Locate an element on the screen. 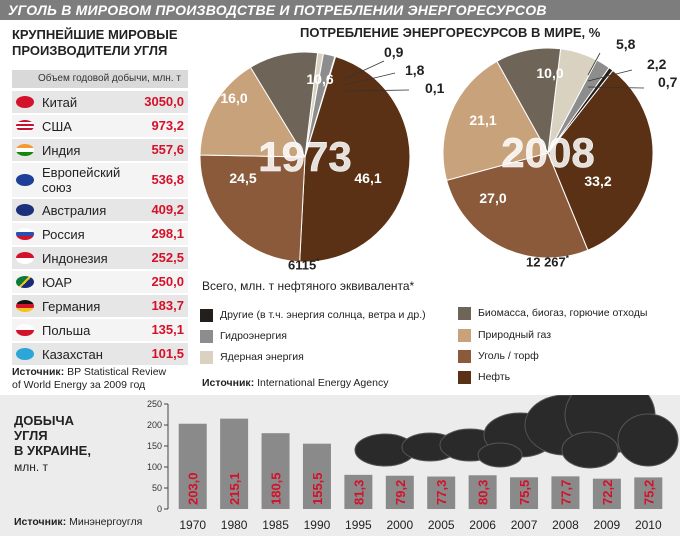  russia-flag-icon is located at coordinates (25, 234).